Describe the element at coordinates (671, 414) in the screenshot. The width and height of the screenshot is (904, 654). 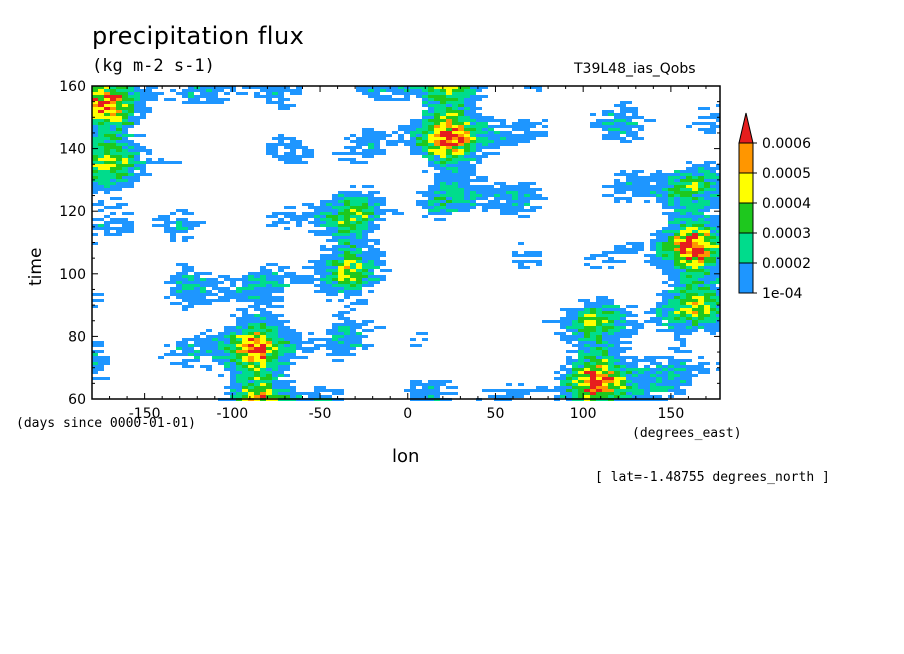
I see `x-tick-label: 150` at that location.